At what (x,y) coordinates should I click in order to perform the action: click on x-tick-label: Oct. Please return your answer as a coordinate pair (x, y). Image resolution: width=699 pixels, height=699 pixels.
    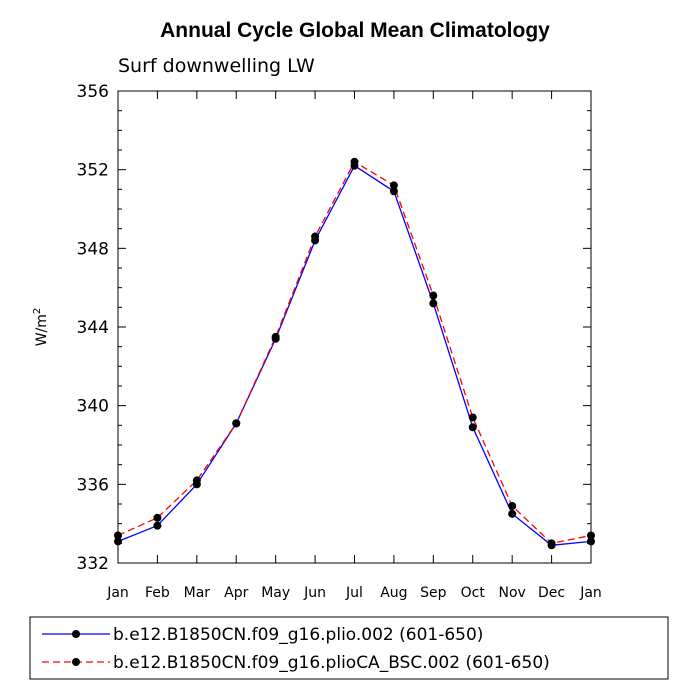
    Looking at the image, I should click on (473, 593).